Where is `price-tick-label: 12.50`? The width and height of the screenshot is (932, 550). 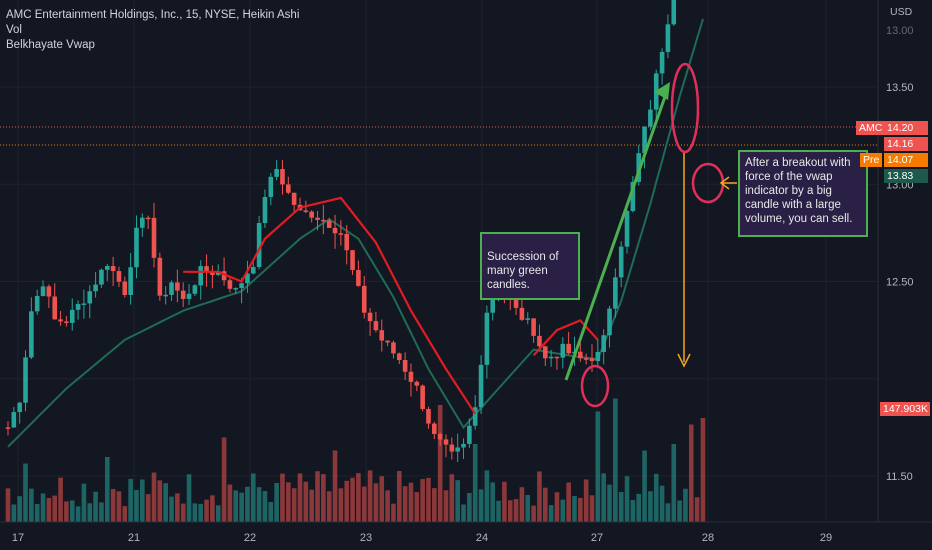 price-tick-label: 12.50 is located at coordinates (900, 283).